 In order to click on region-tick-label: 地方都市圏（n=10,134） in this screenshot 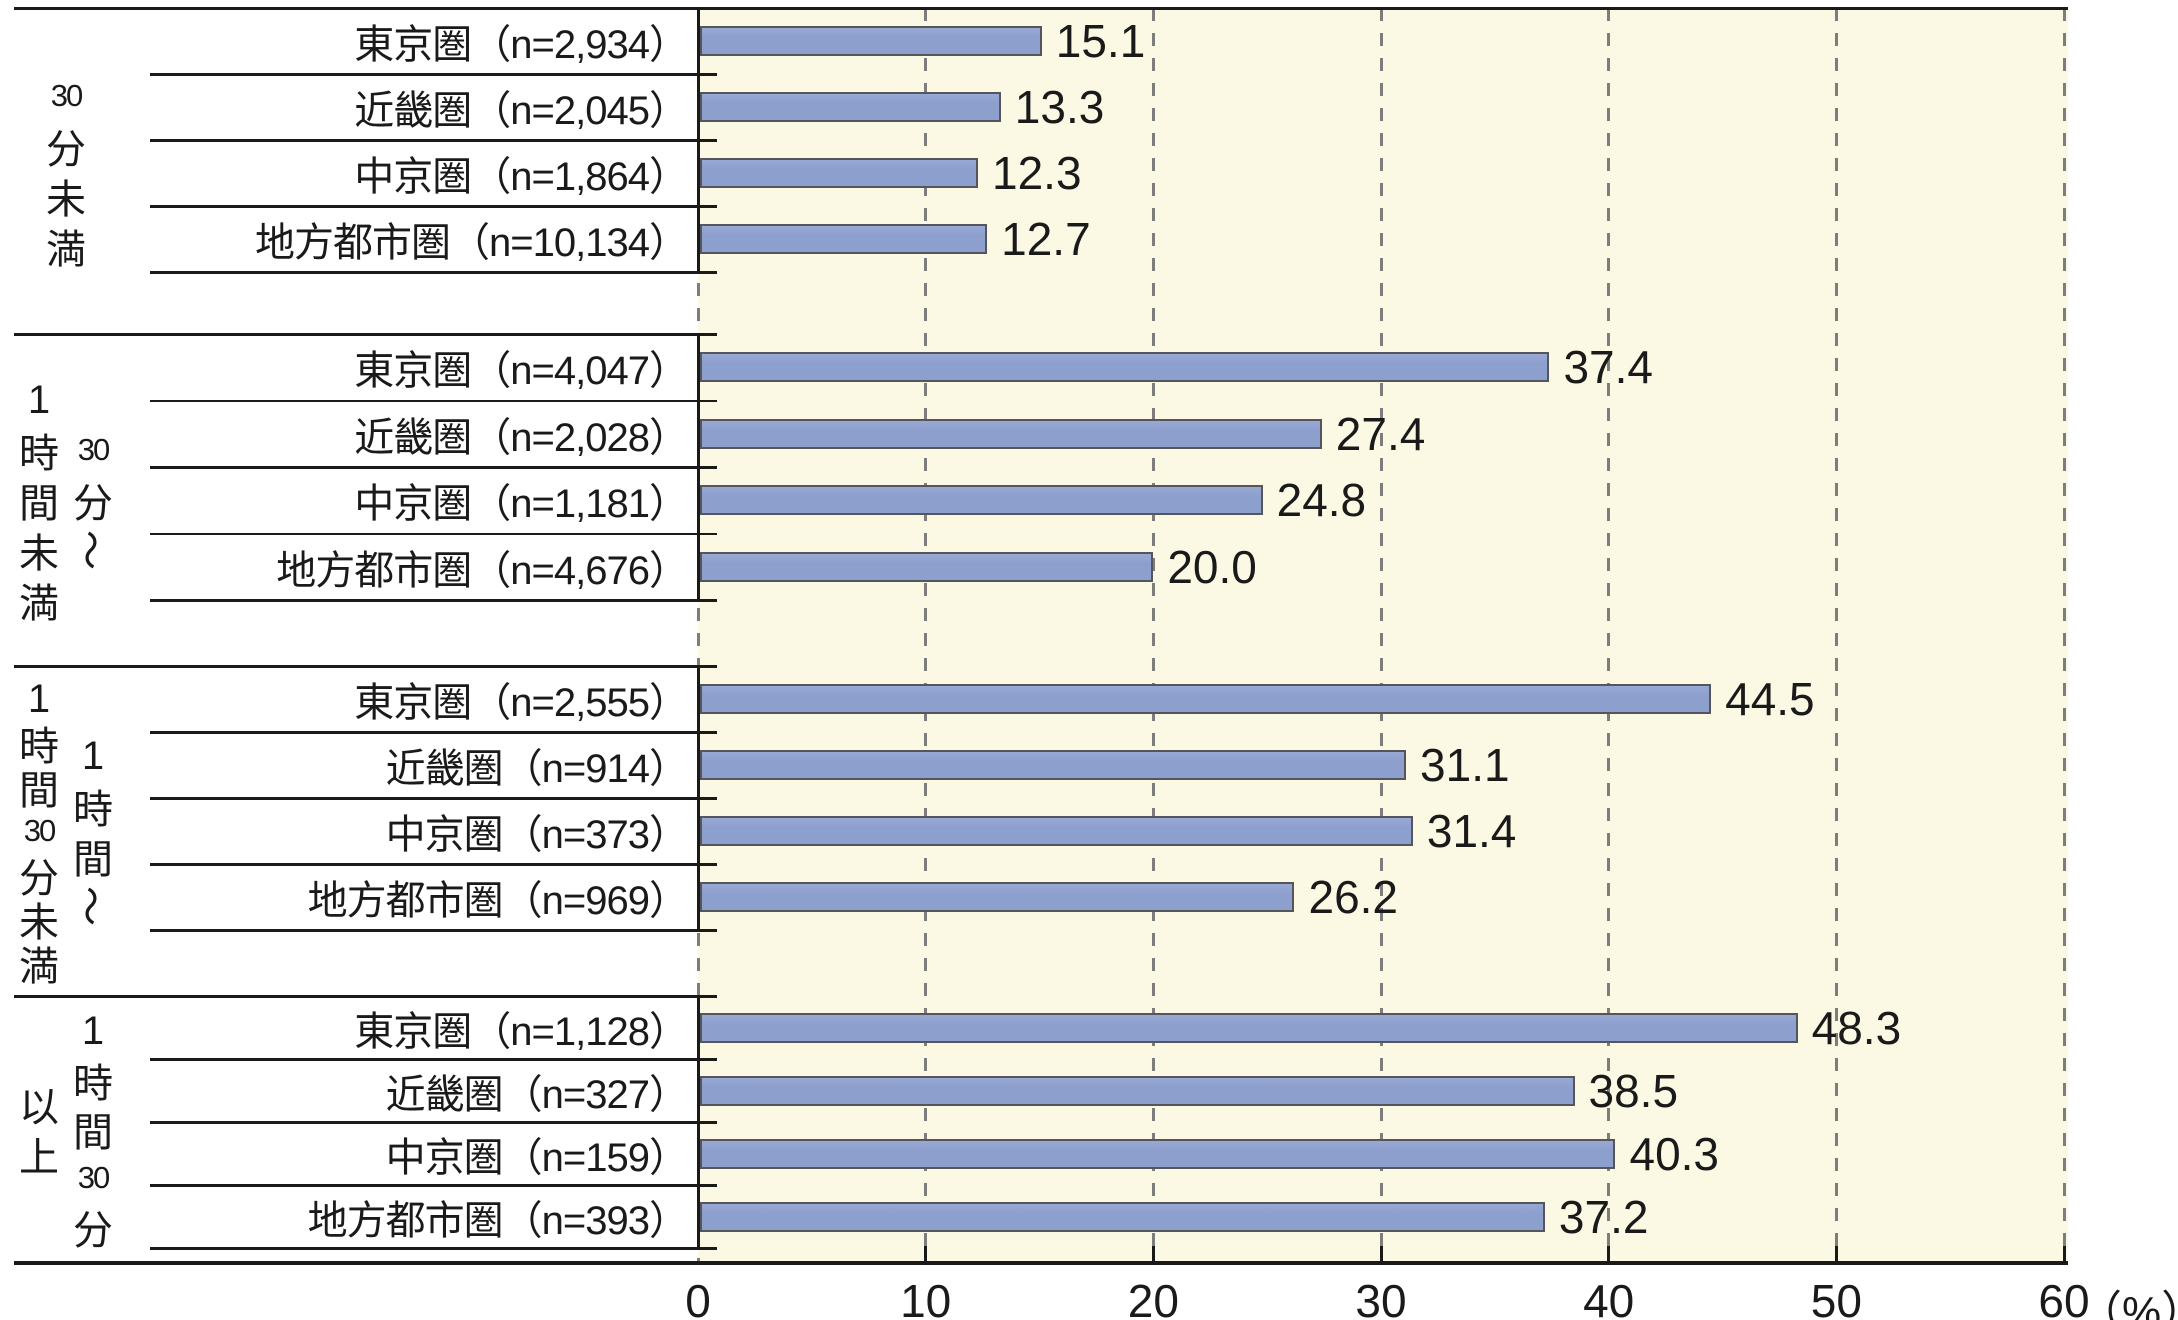, I will do `click(472, 243)`.